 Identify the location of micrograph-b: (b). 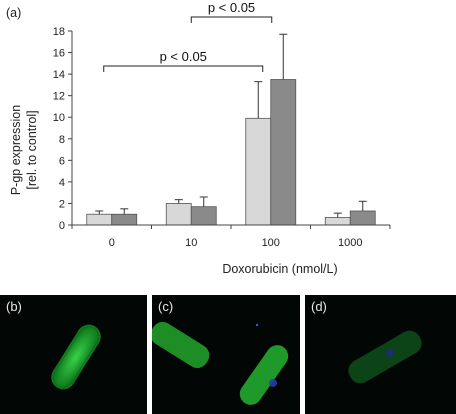
(73, 354).